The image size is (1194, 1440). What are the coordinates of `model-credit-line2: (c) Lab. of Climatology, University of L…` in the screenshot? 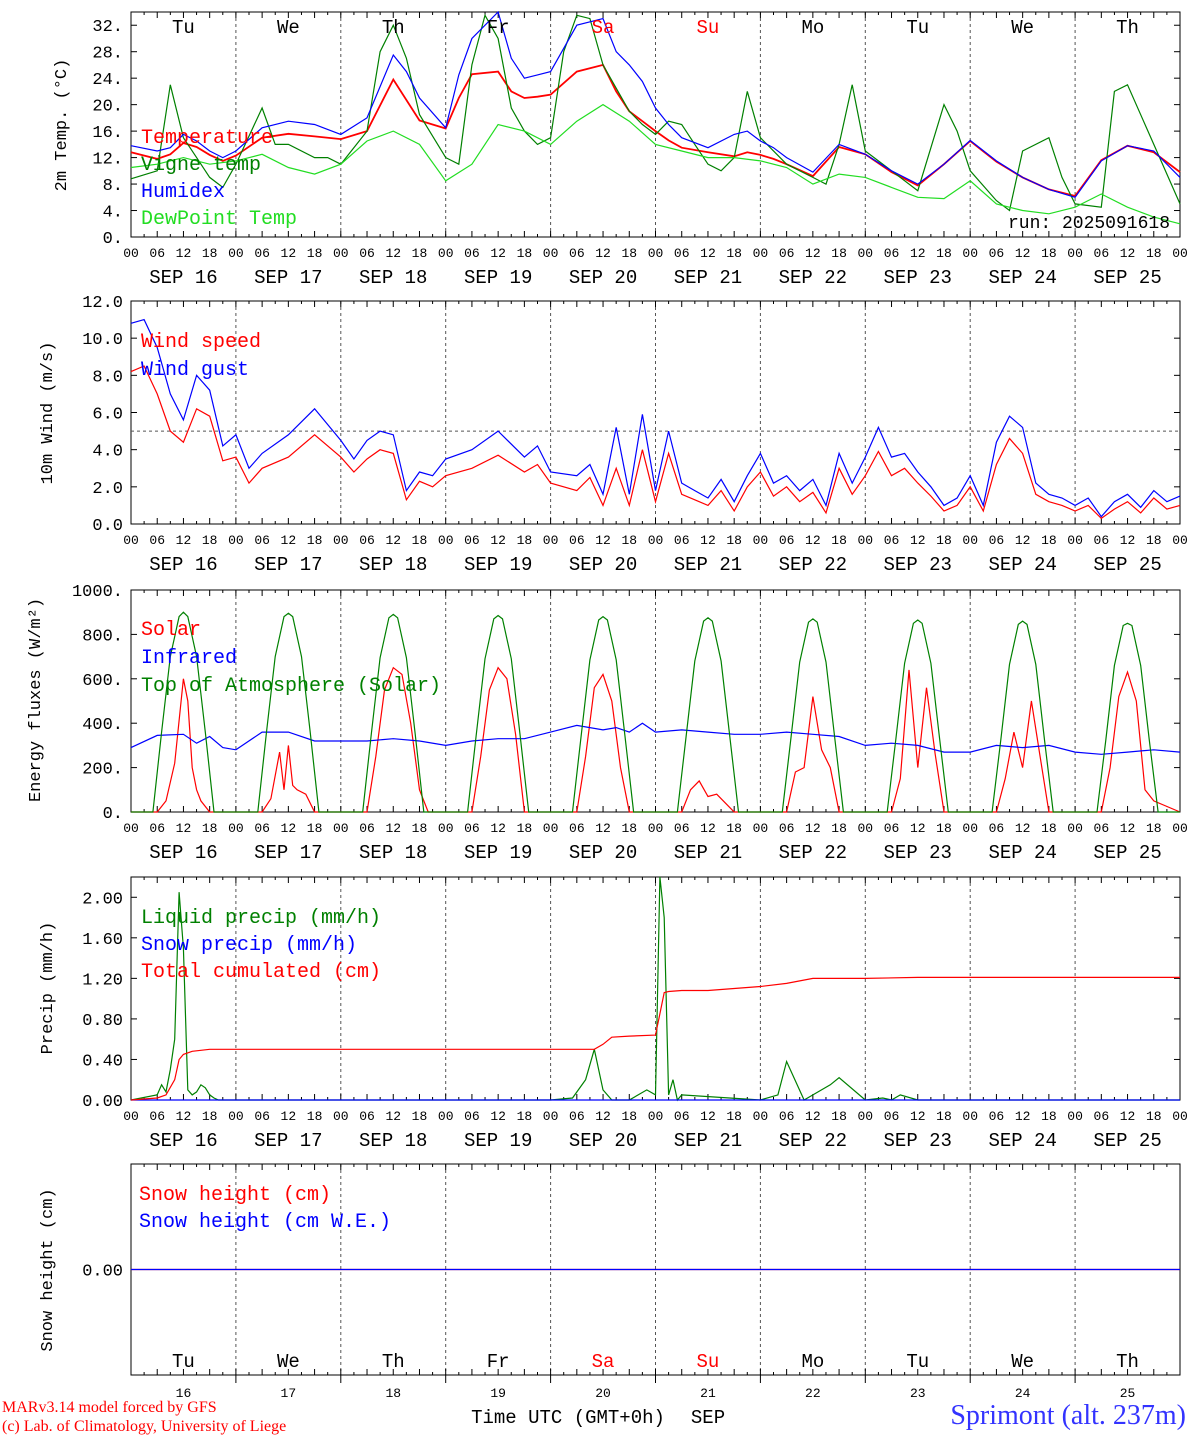 It's located at (144, 1426).